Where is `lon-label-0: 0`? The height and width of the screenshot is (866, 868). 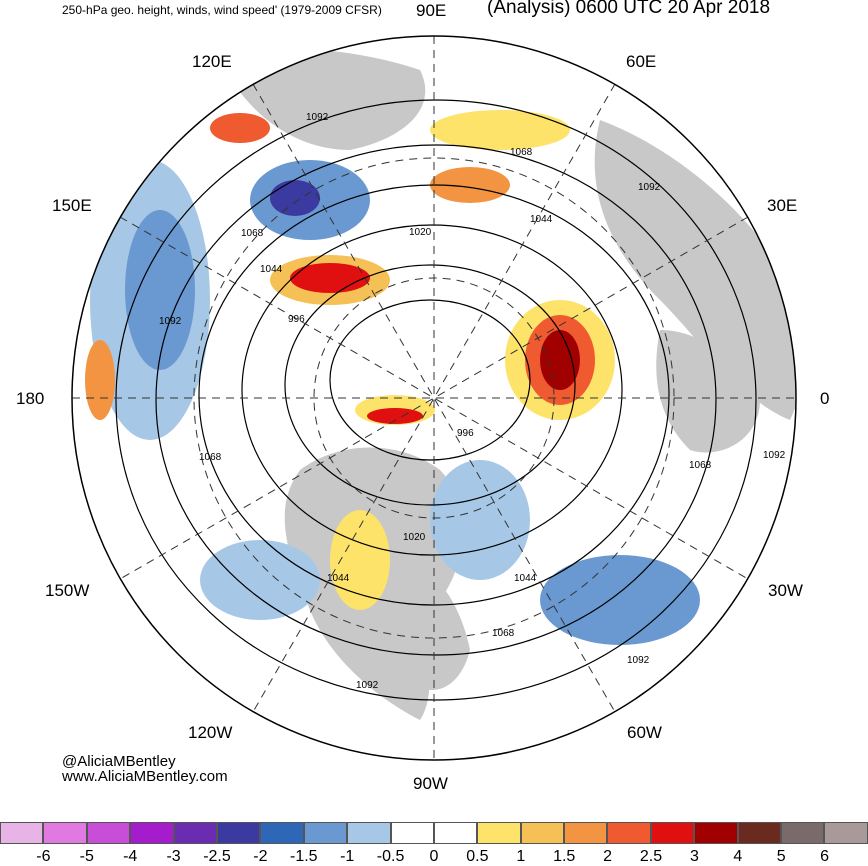 lon-label-0: 0 is located at coordinates (824, 398).